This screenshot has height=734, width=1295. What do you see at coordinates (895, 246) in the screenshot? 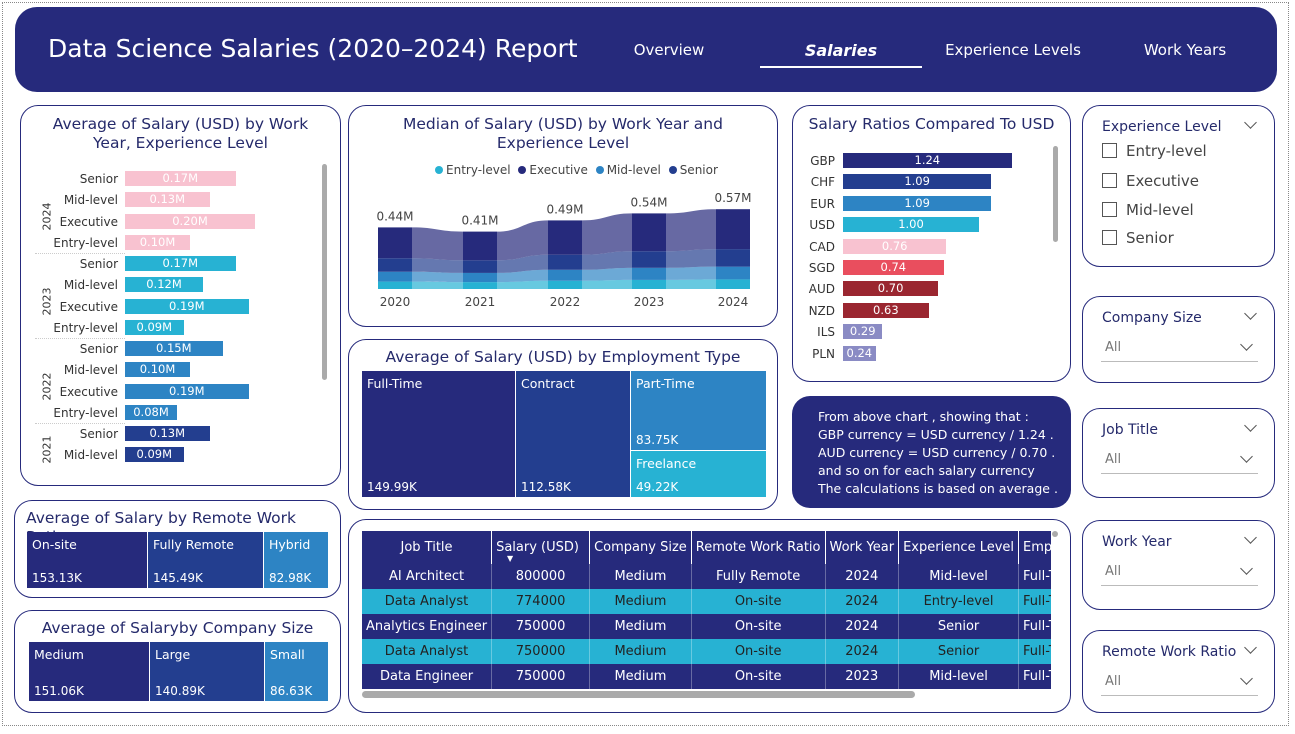
I see `bar: 0.76` at bounding box center [895, 246].